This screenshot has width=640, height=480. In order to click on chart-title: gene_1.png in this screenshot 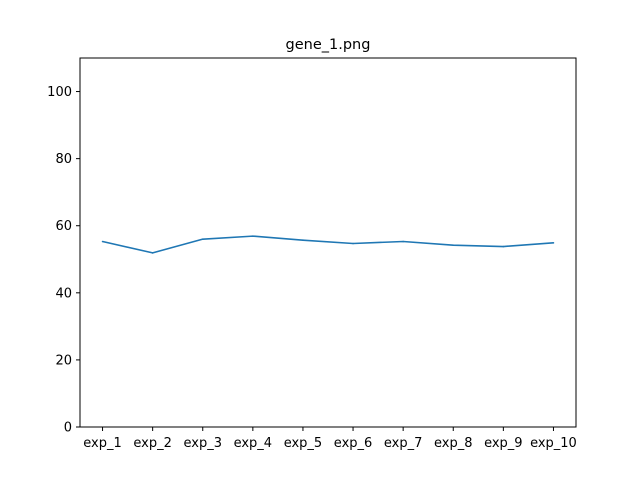, I will do `click(328, 45)`.